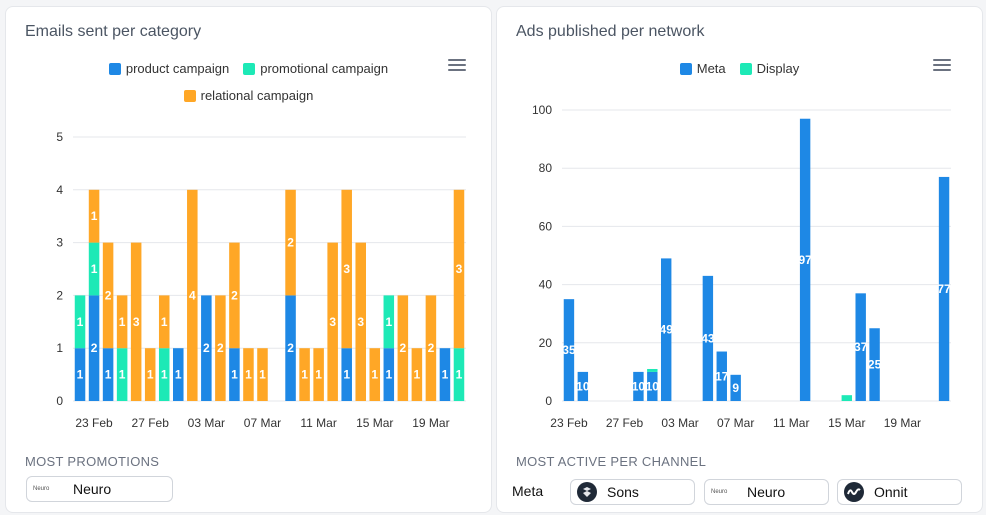 Image resolution: width=986 pixels, height=515 pixels. I want to click on legend-item: Meta, so click(702, 68).